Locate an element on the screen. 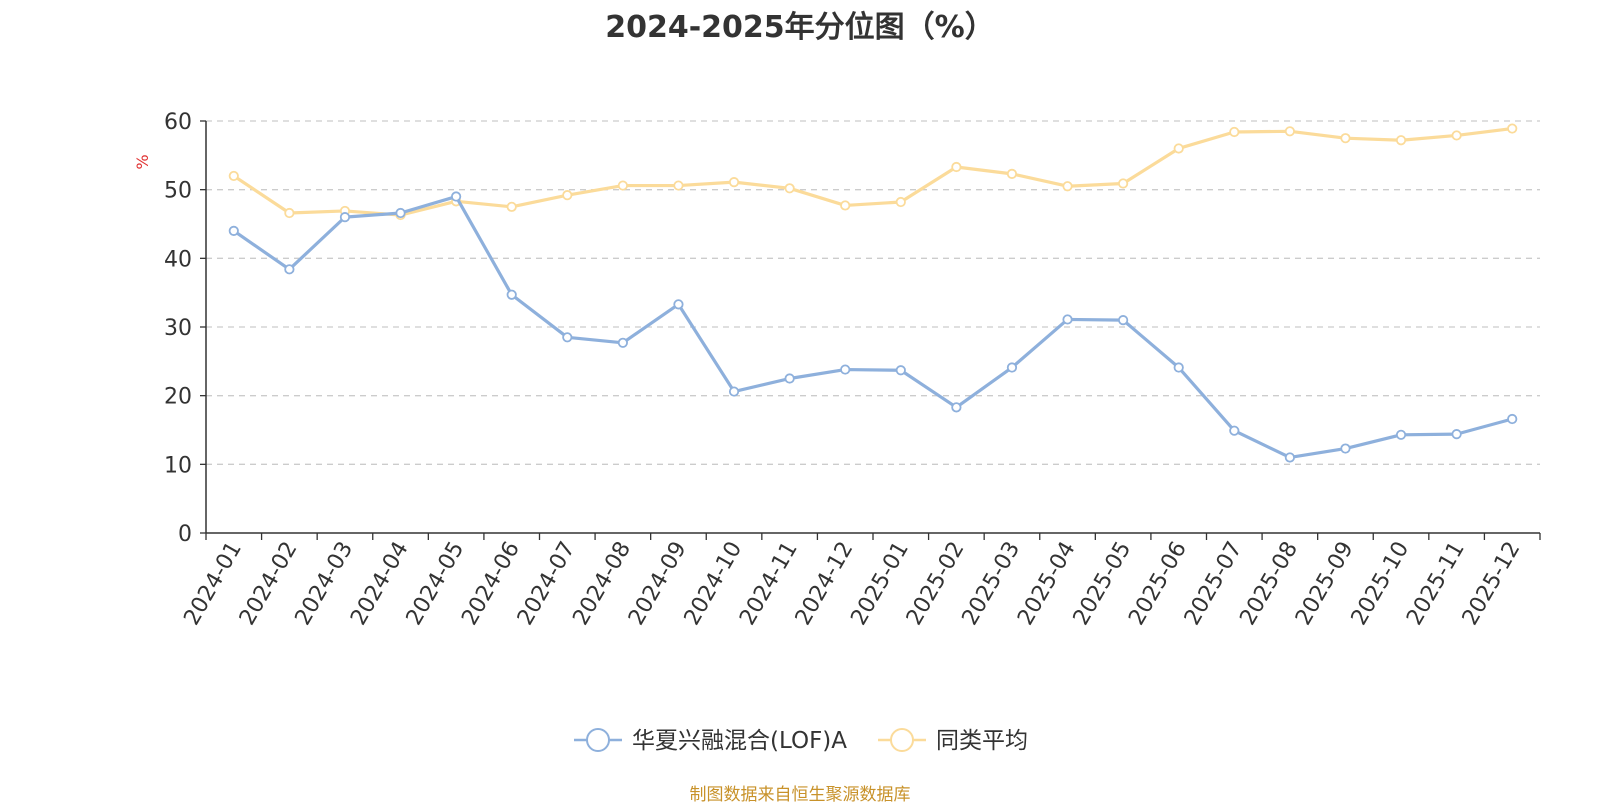 Image resolution: width=1600 pixels, height=805 pixels. y-tick-label: 20 is located at coordinates (178, 397).